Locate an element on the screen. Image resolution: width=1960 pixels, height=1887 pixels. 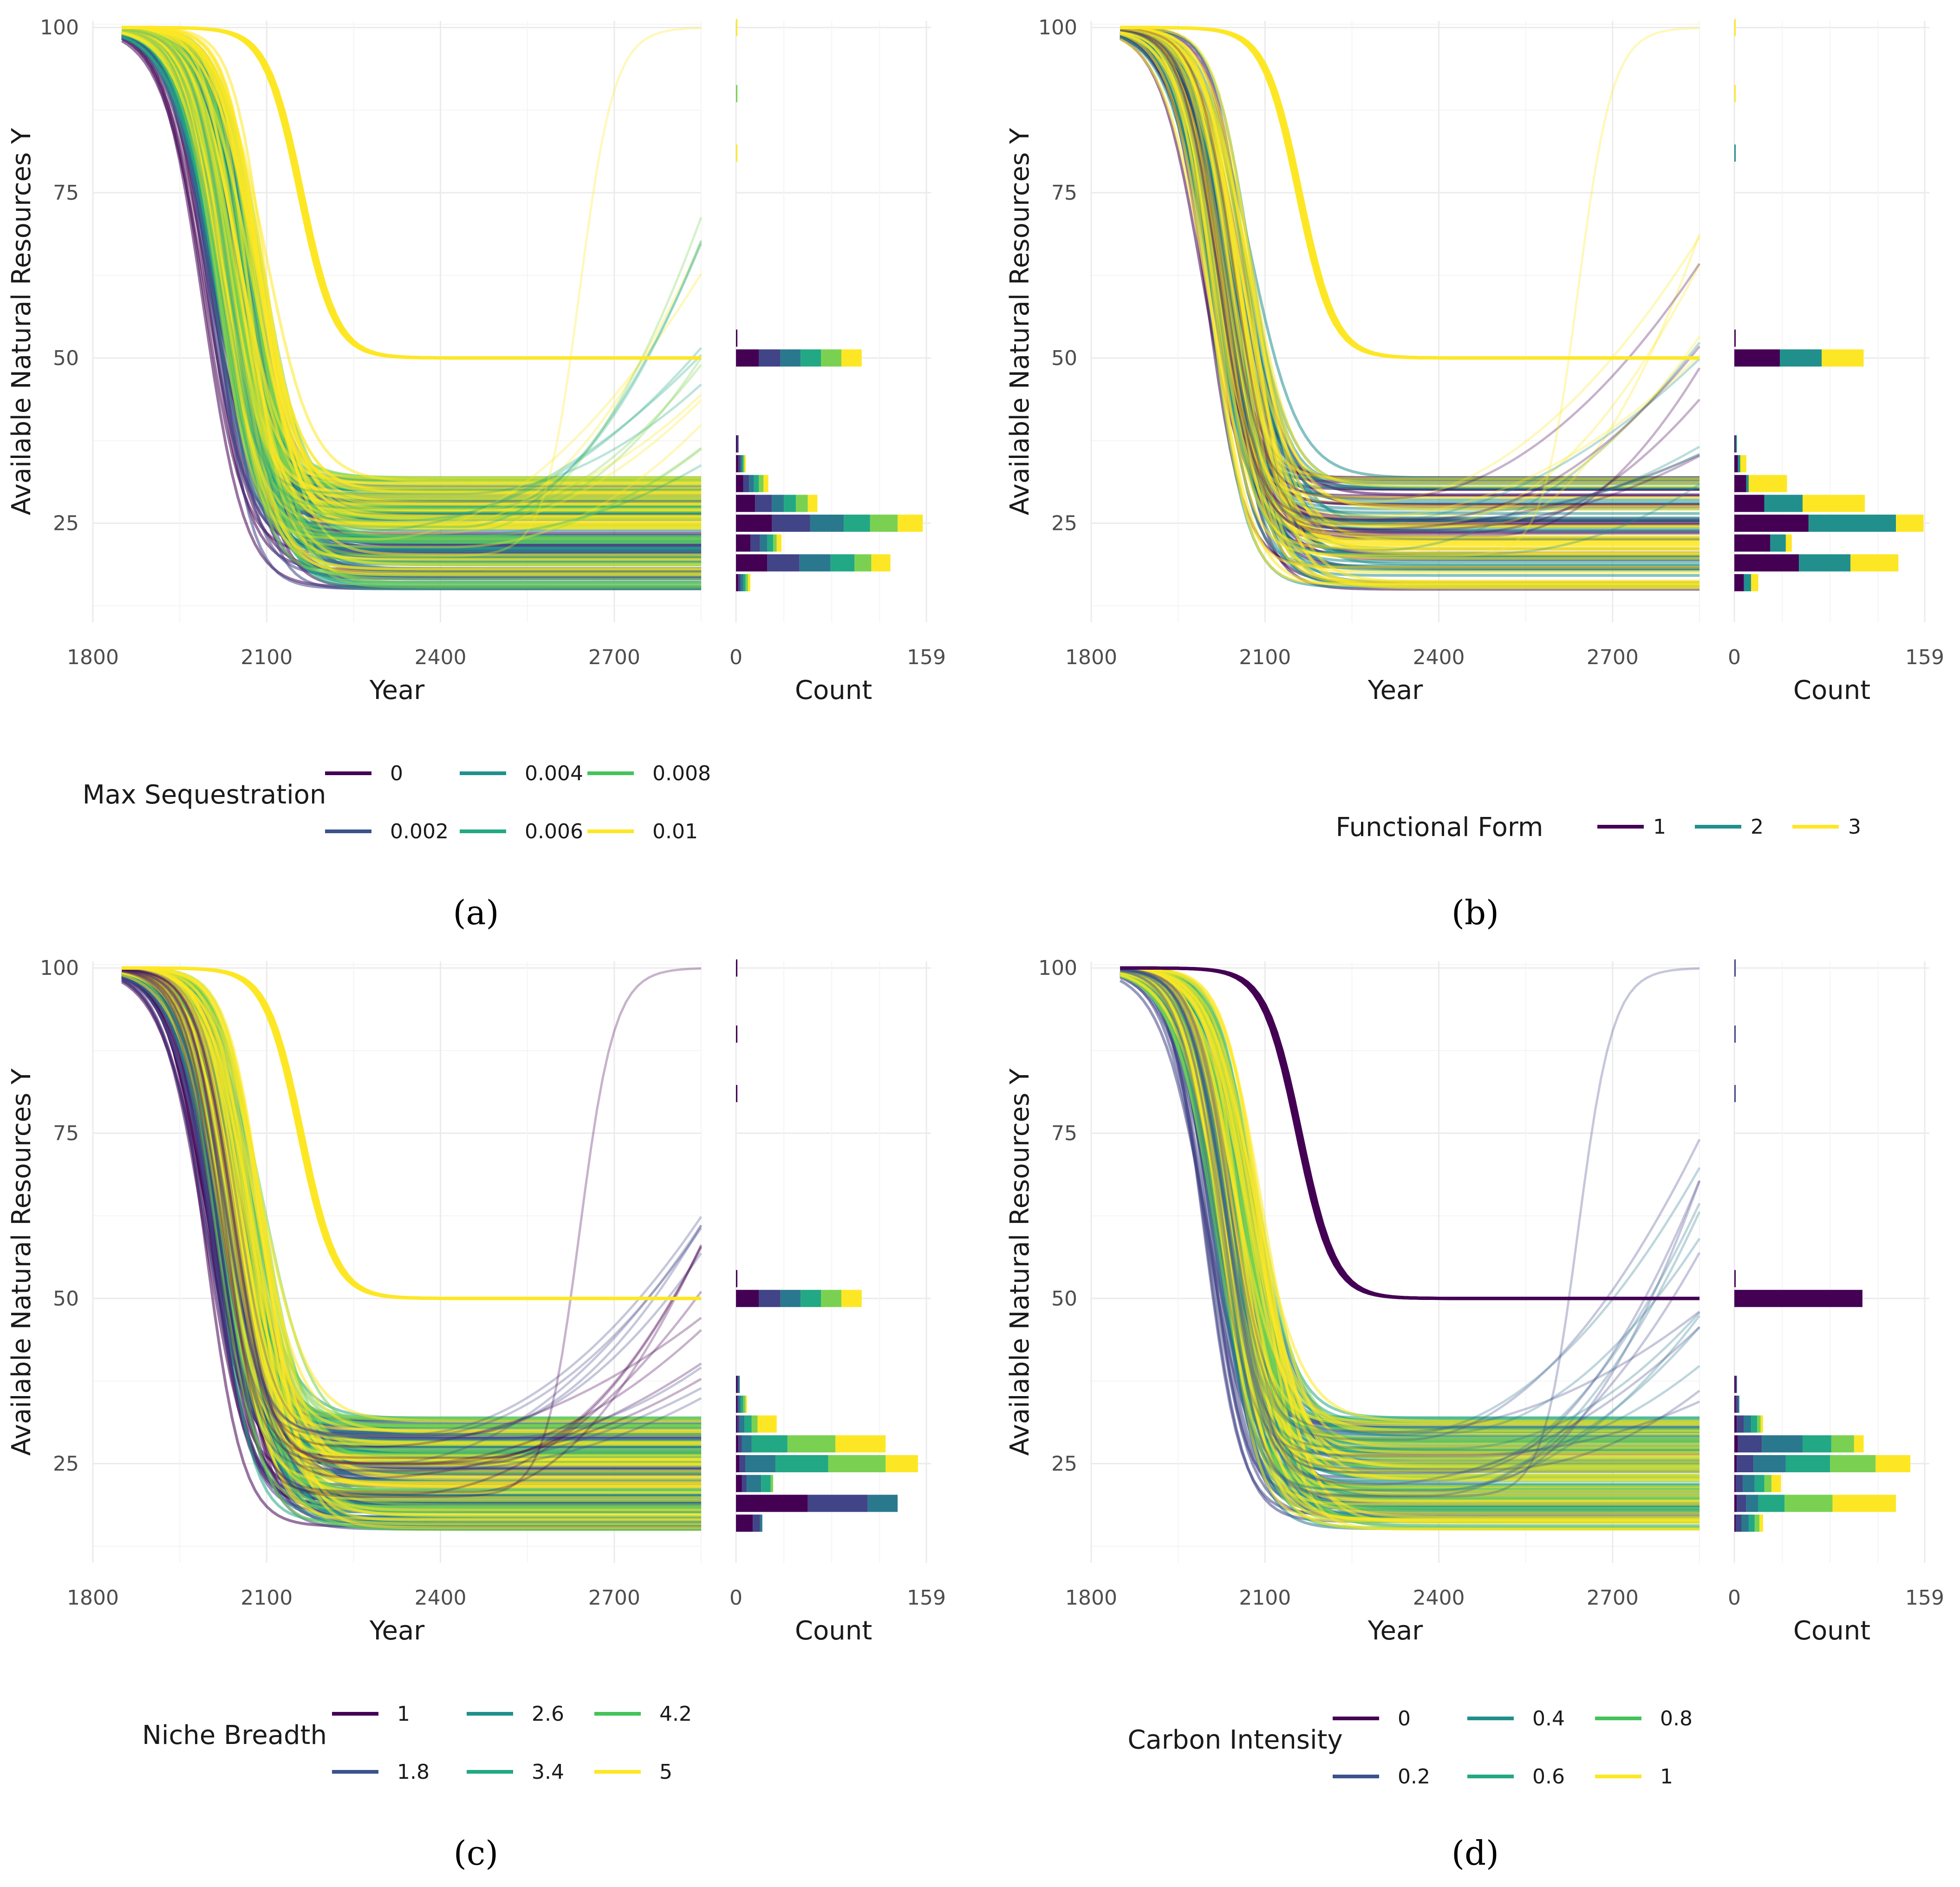
legend-label: 0.6 is located at coordinates (1548, 1777).